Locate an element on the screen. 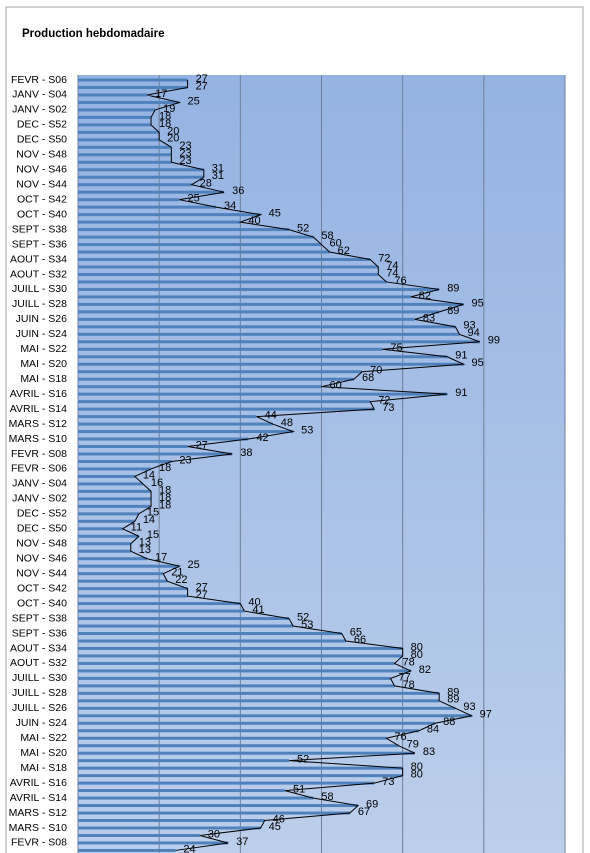 The height and width of the screenshot is (853, 590). y-tick-label: AOUT - S32 is located at coordinates (38, 274).